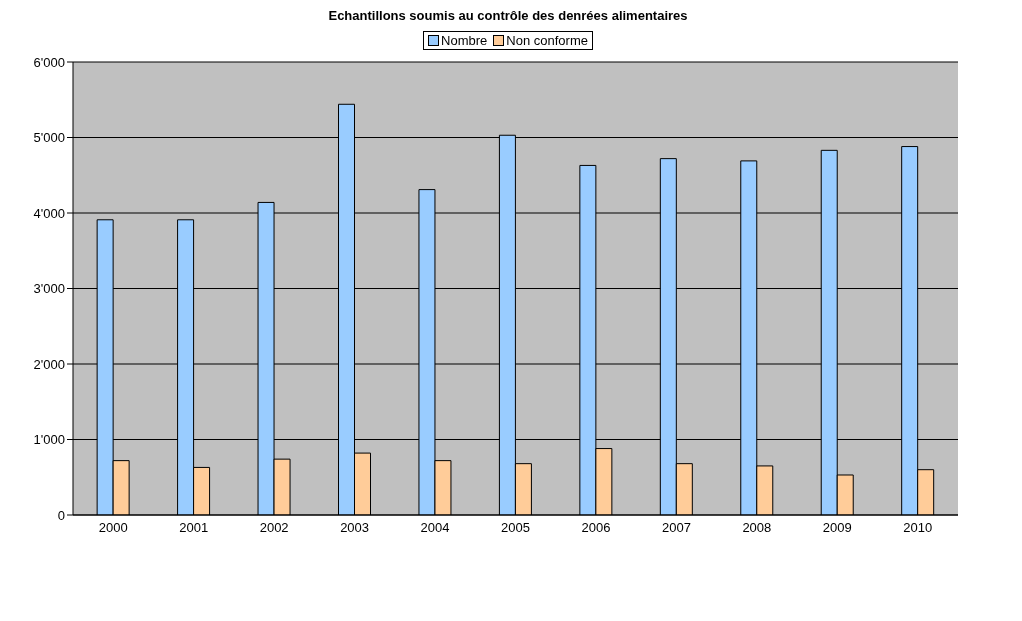 This screenshot has width=1022, height=621. I want to click on y-tick-label: 2'000, so click(49, 364).